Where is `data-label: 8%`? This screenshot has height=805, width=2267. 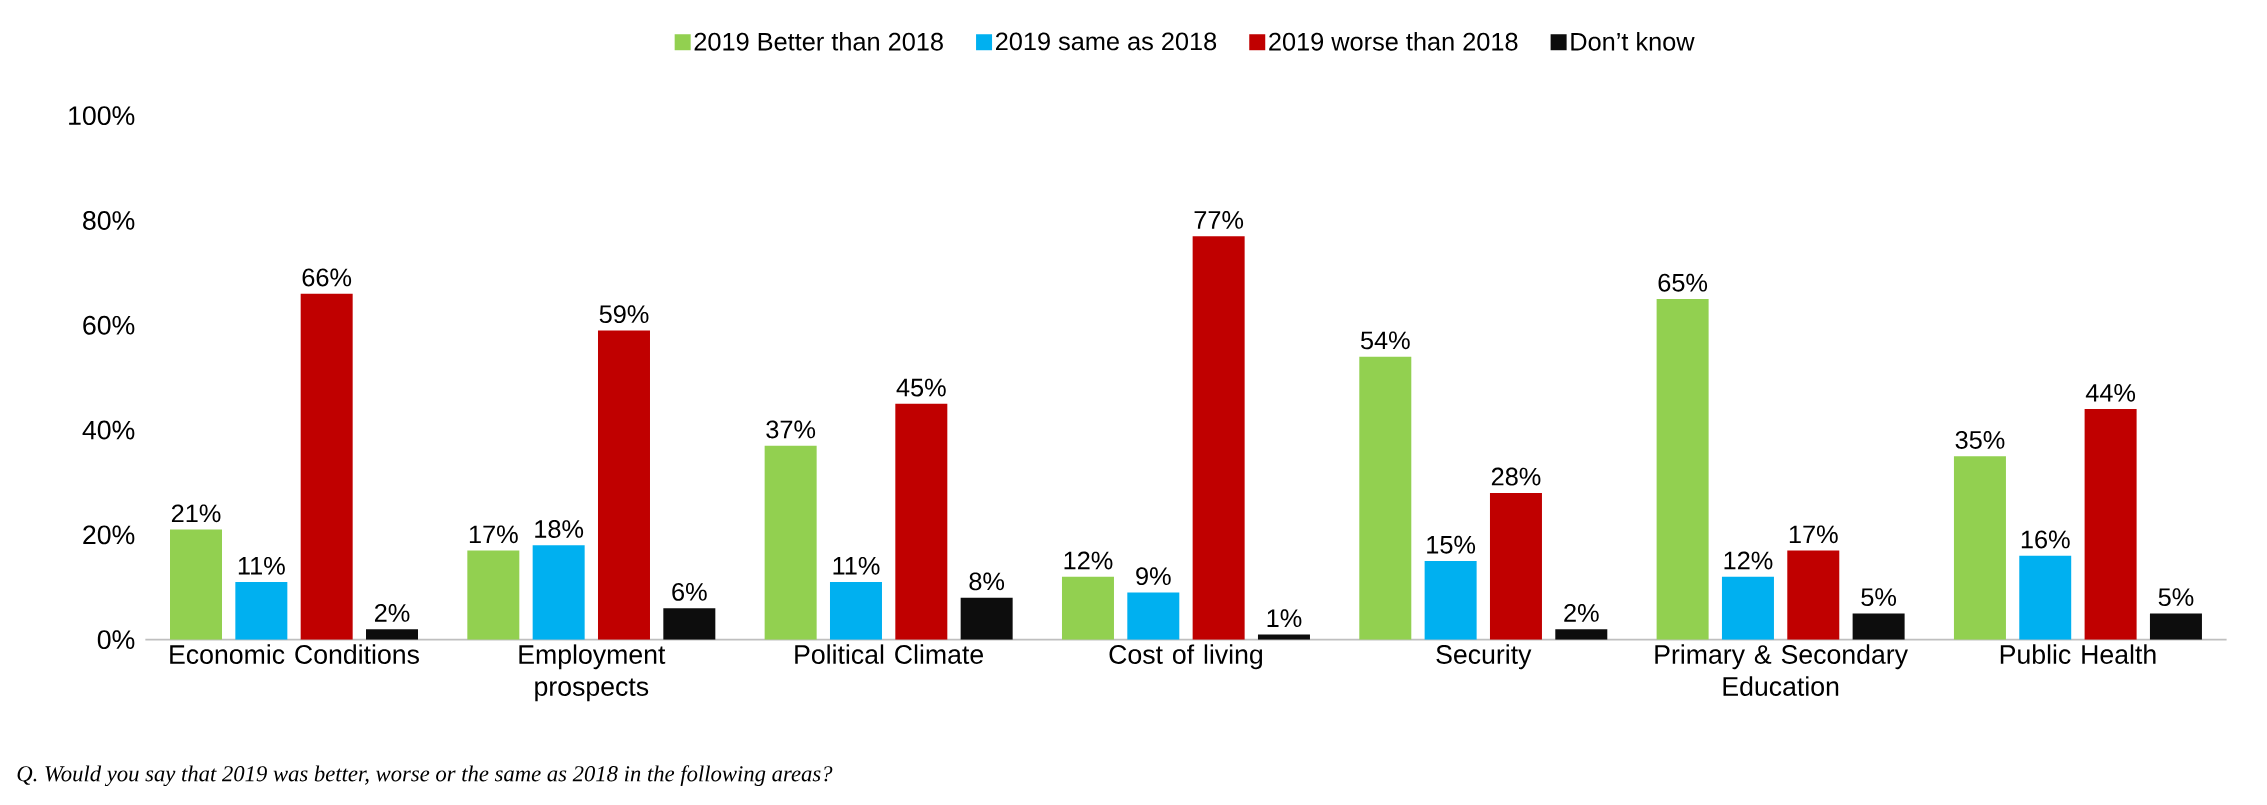
data-label: 8% is located at coordinates (987, 581).